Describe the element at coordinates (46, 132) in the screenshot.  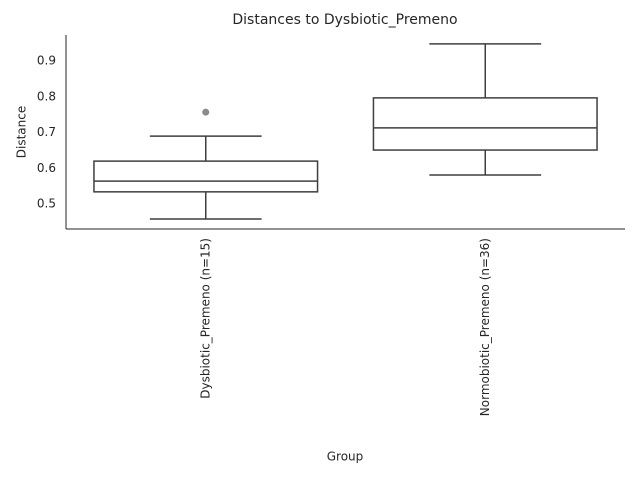
I see `y-tick-label: 0.7` at that location.